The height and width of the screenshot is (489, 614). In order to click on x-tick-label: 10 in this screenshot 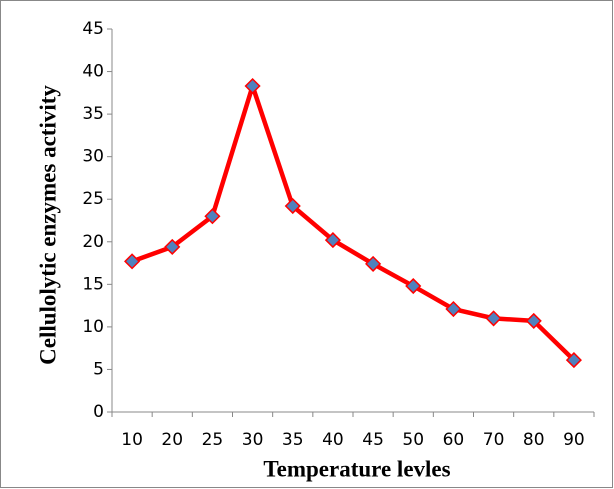, I will do `click(132, 440)`.